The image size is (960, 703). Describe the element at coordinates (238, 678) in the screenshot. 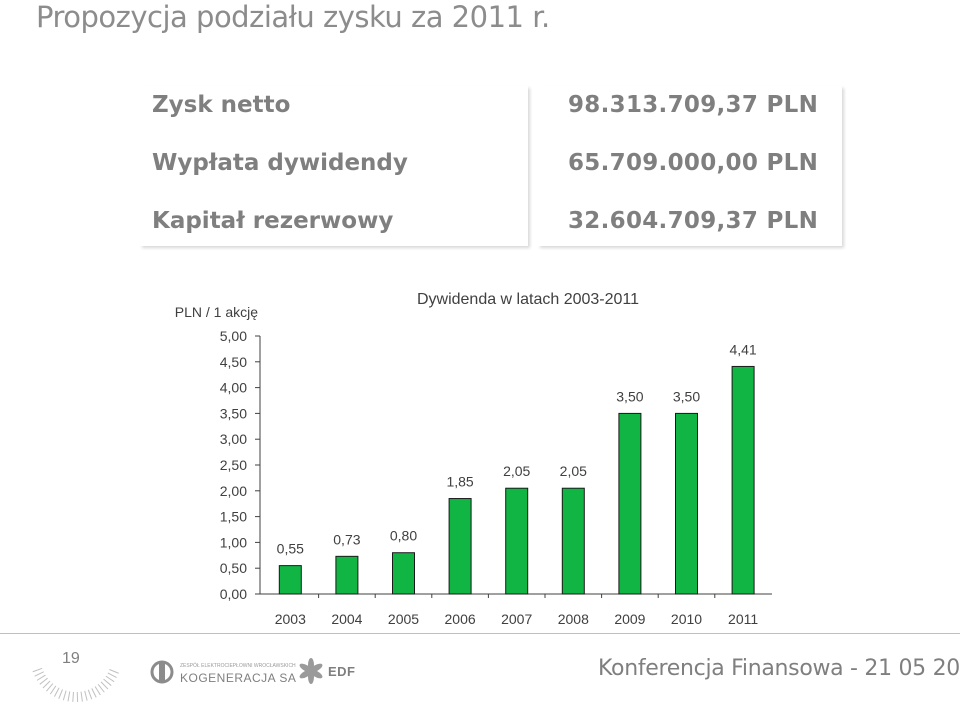

I see `kogeneracja-logo-name: KOGENERACJA SA` at that location.